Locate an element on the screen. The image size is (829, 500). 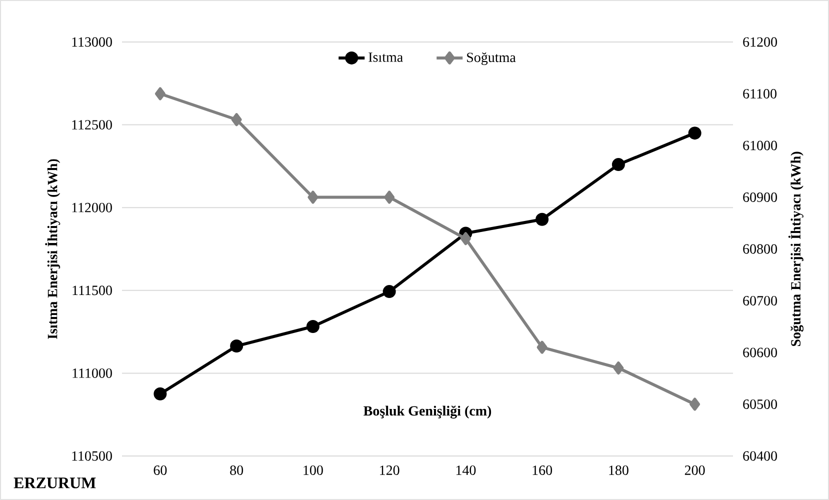
y2-tick-label: 61000 is located at coordinates (760, 145).